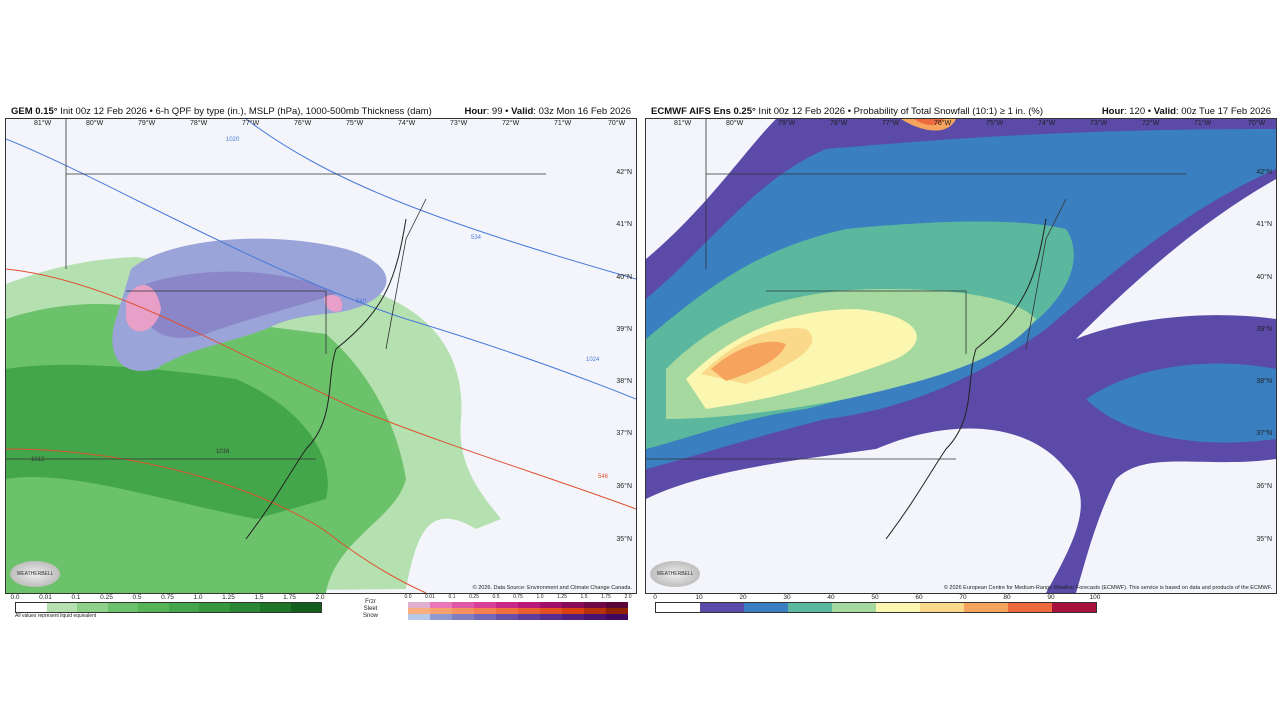 The image size is (1280, 720). What do you see at coordinates (333, 303) in the screenshot?
I see `frzr-east` at bounding box center [333, 303].